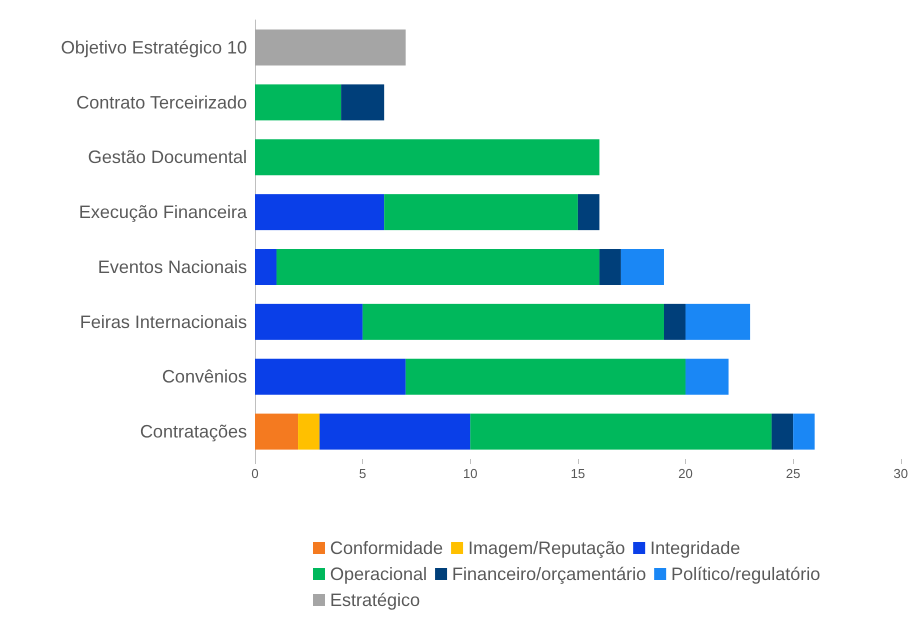  What do you see at coordinates (793, 473) in the screenshot?
I see `x-tick-label: 25` at bounding box center [793, 473].